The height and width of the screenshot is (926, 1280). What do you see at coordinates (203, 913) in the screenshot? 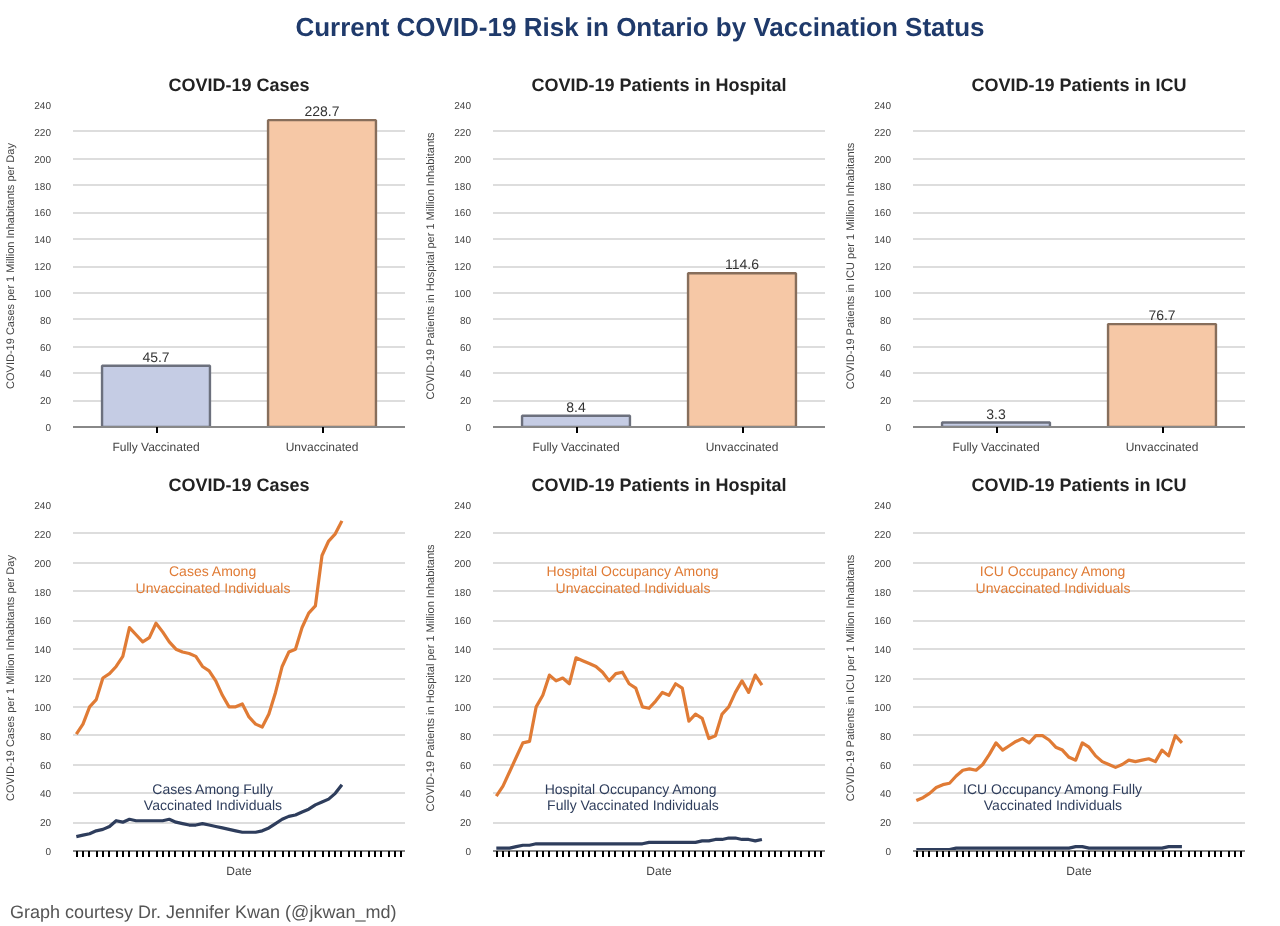
I see `text: Graph courtesy Dr. Jennifer Kwan (@jkwan_md)` at bounding box center [203, 913].